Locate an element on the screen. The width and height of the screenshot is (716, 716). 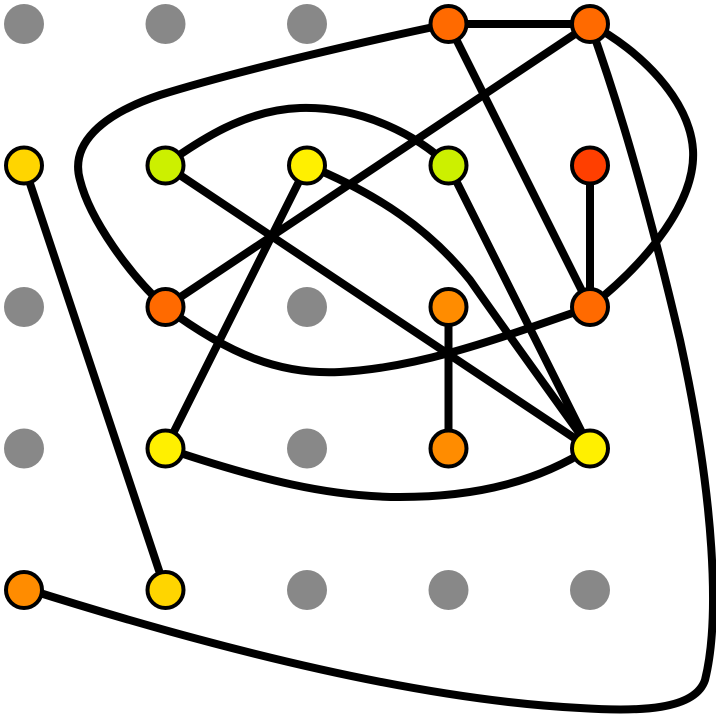
node-r3c4 is located at coordinates (590, 448).